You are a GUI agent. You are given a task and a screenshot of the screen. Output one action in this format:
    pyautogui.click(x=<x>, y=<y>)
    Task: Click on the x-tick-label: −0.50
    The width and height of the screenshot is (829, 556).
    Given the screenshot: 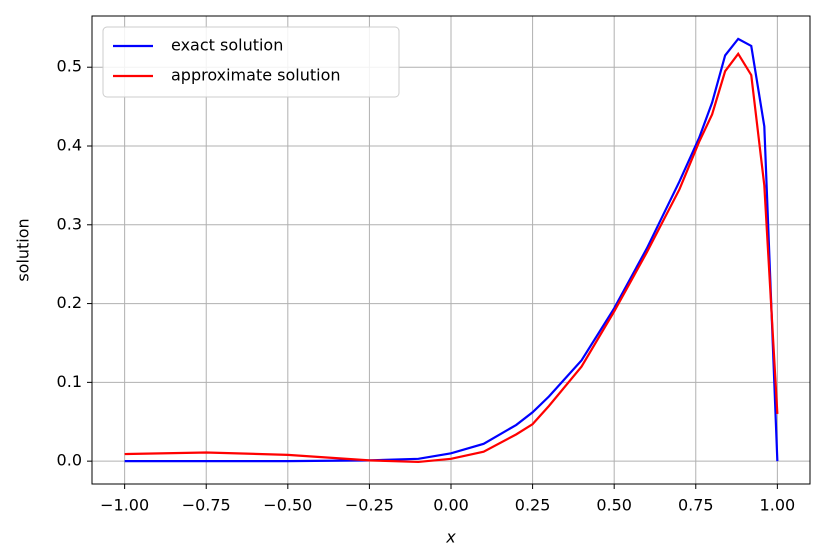 What is the action you would take?
    pyautogui.click(x=287, y=505)
    